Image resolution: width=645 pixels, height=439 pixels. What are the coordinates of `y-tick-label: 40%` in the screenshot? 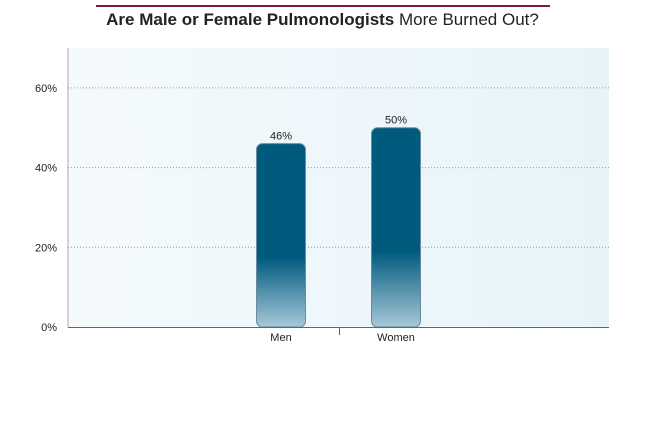 It's located at (46, 169).